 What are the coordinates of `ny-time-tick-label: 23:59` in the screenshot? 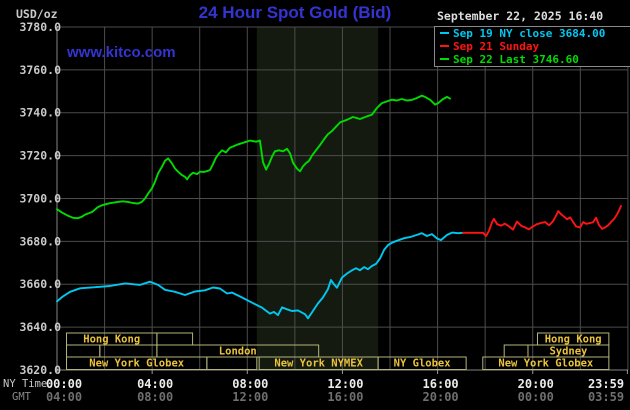 It's located at (606, 384).